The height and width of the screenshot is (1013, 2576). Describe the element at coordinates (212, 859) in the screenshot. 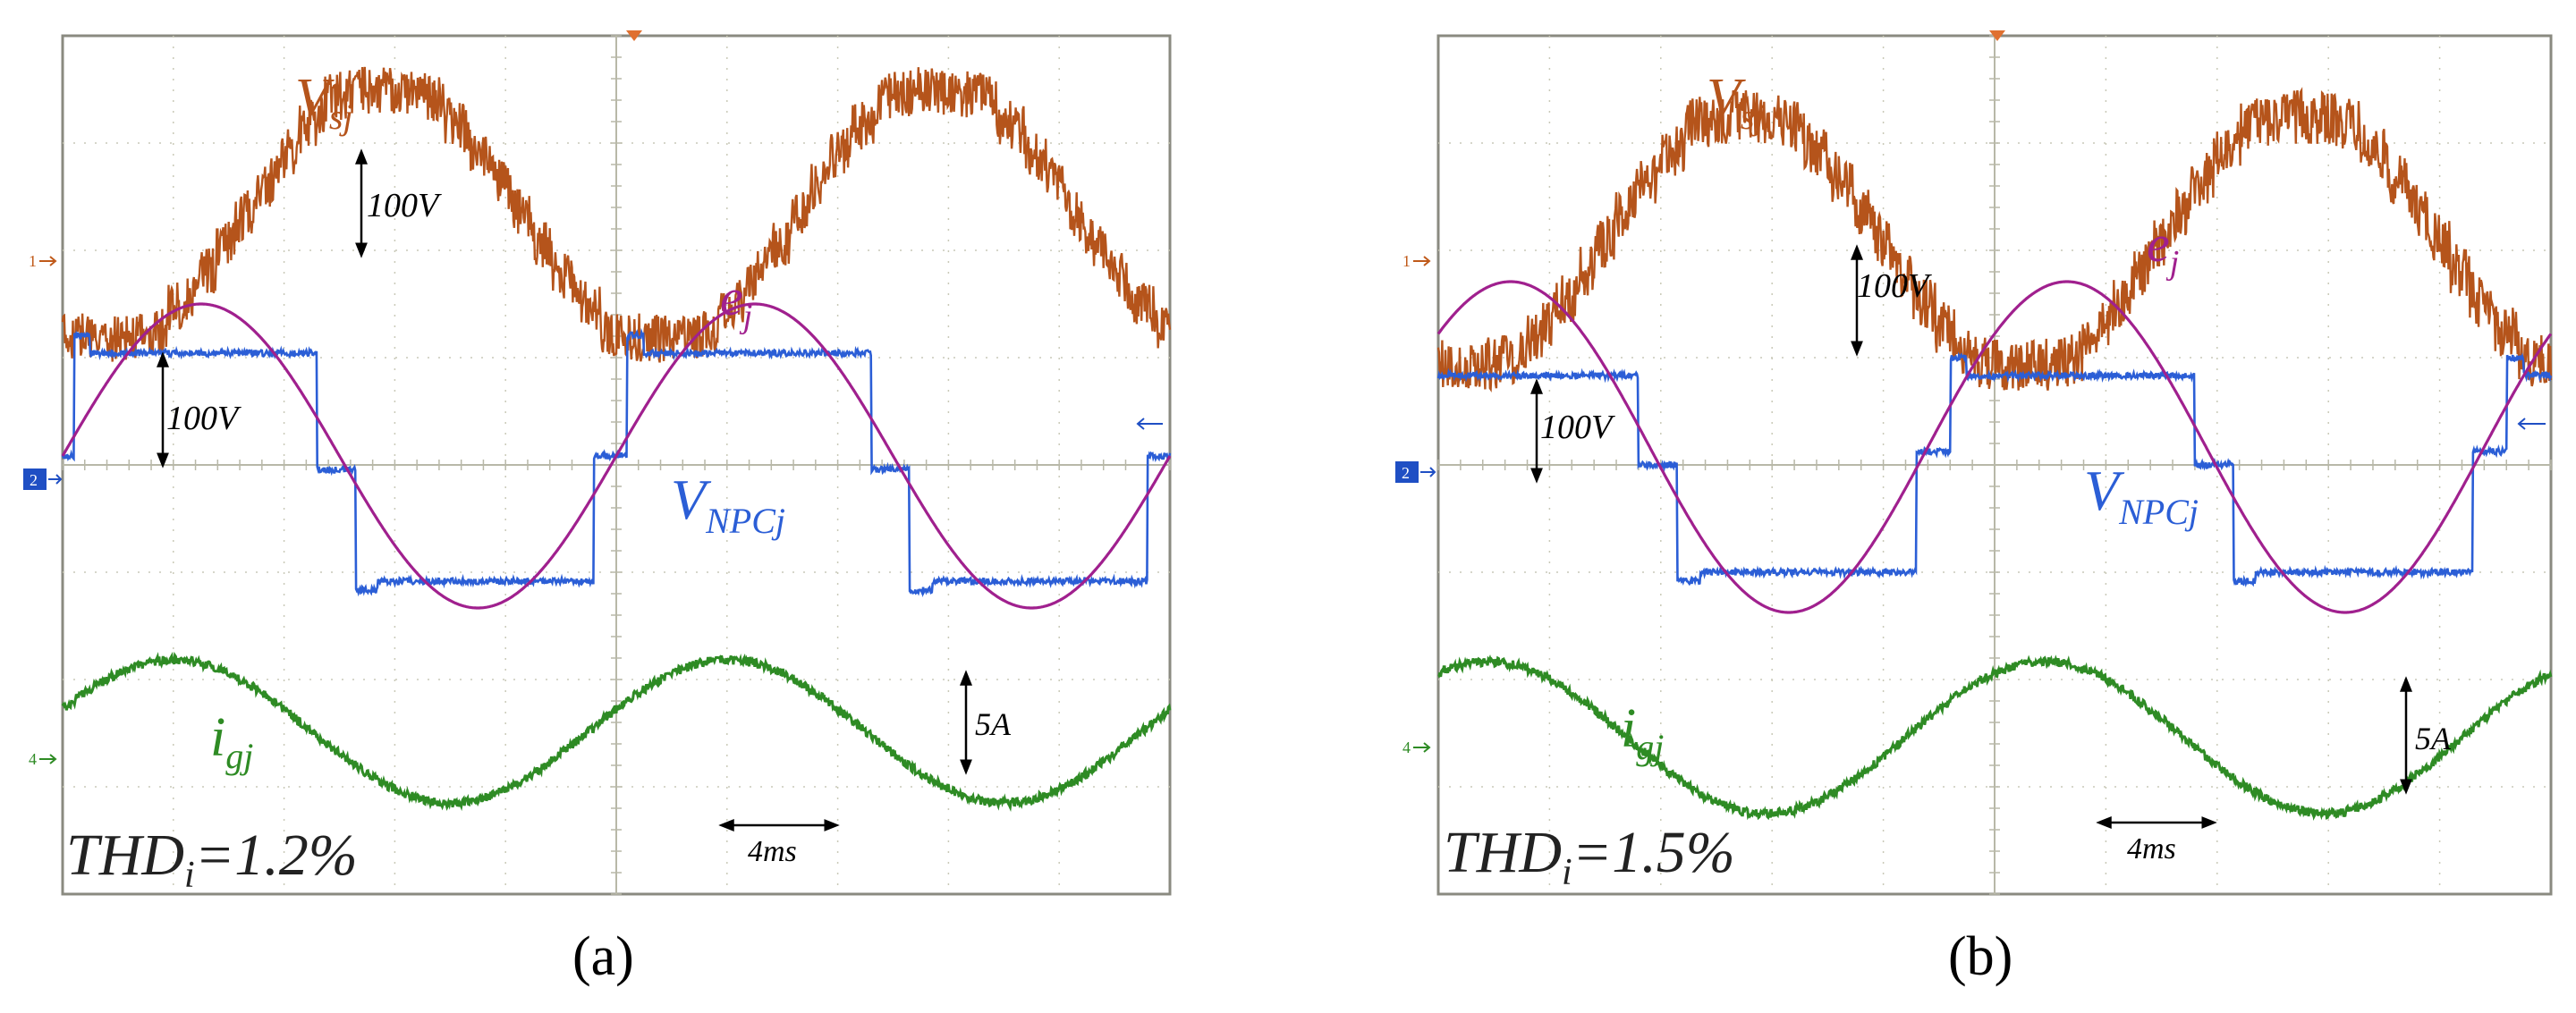

I see `thd-label: THDi=1.2%` at that location.